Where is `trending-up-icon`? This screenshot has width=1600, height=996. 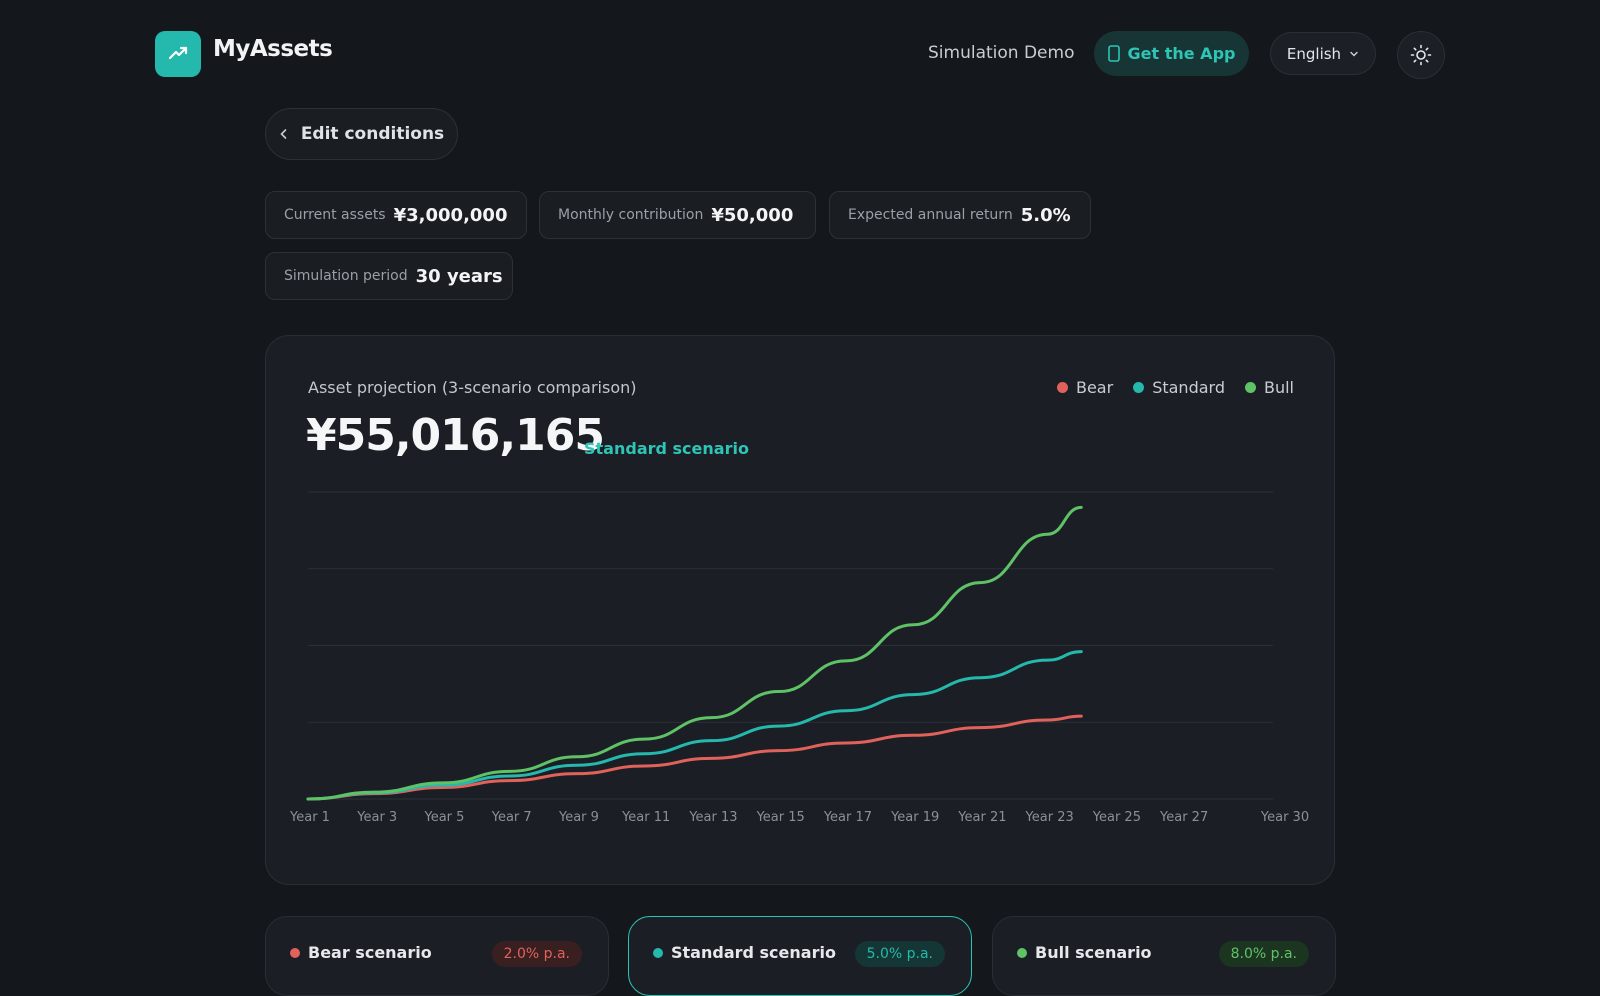 trending-up-icon is located at coordinates (178, 53).